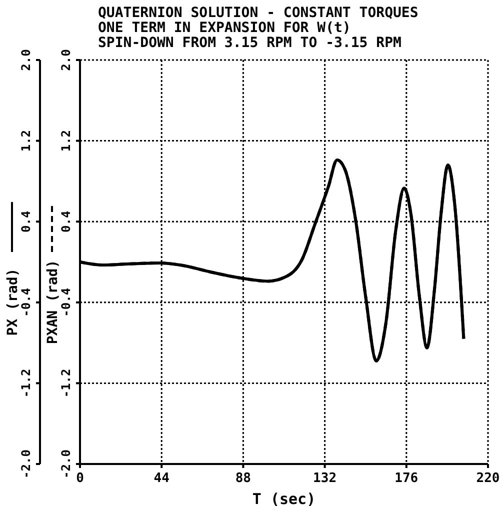 This screenshot has width=503, height=506. What do you see at coordinates (26, 141) in the screenshot?
I see `y-tick-label: 1.2` at bounding box center [26, 141].